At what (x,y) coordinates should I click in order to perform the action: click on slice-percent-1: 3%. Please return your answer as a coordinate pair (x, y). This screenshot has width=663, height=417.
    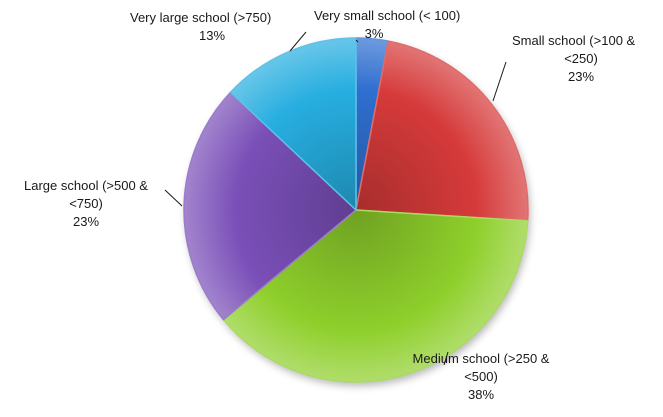
    Looking at the image, I should click on (374, 33).